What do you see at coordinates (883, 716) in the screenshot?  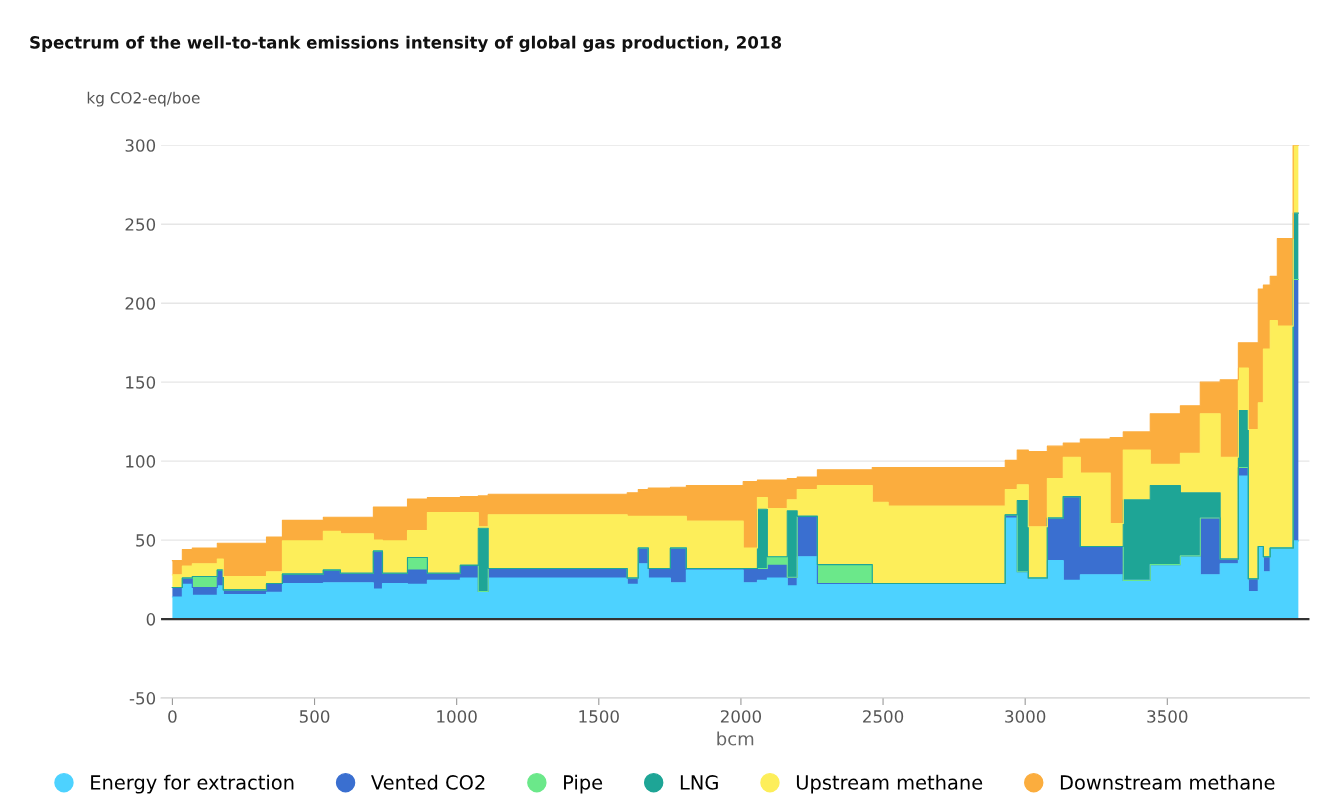 I see `x-tick-label: 2500` at bounding box center [883, 716].